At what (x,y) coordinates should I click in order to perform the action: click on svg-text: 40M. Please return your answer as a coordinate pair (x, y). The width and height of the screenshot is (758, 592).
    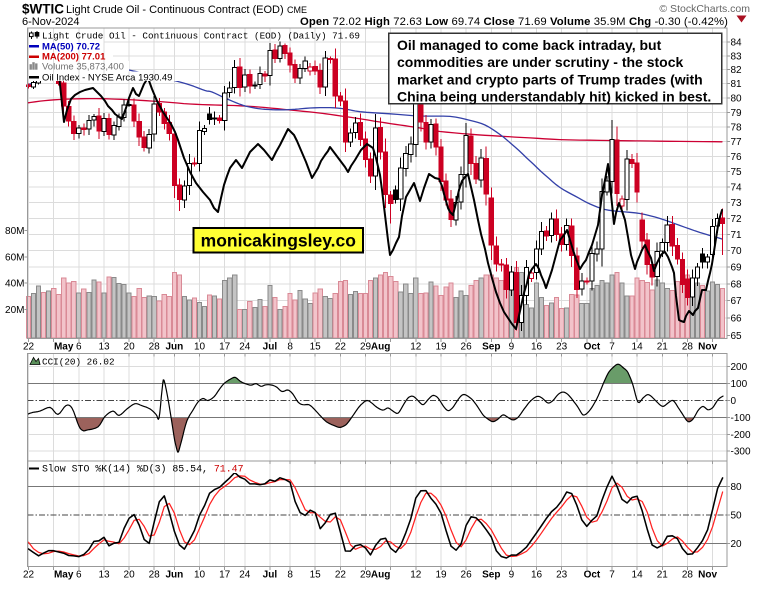
    Looking at the image, I should click on (14, 284).